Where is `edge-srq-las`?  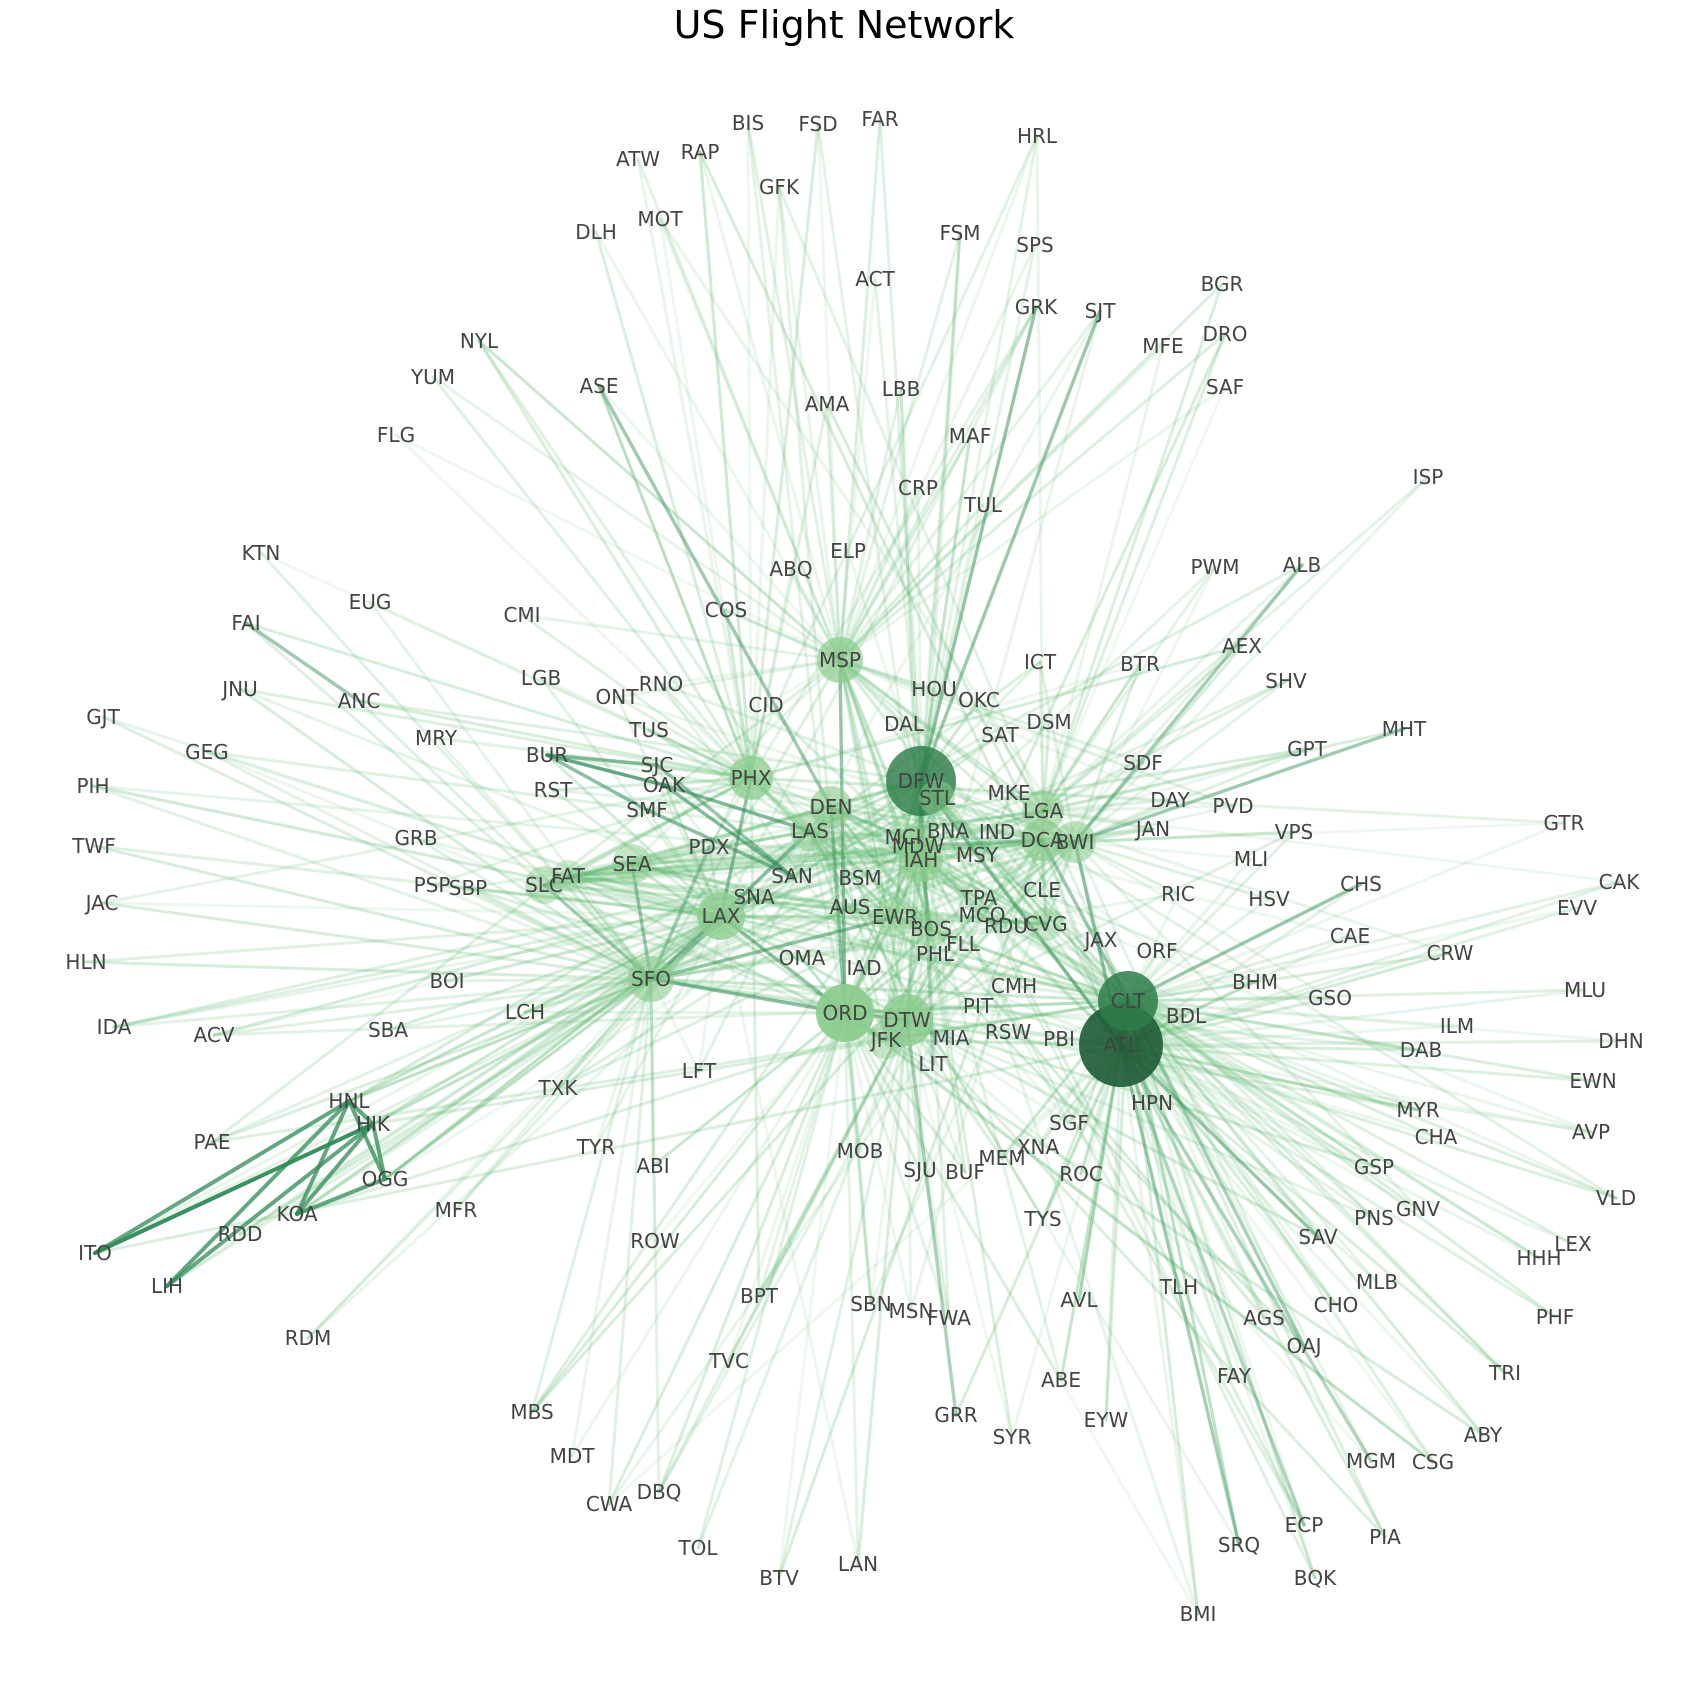
edge-srq-las is located at coordinates (1024, 1188).